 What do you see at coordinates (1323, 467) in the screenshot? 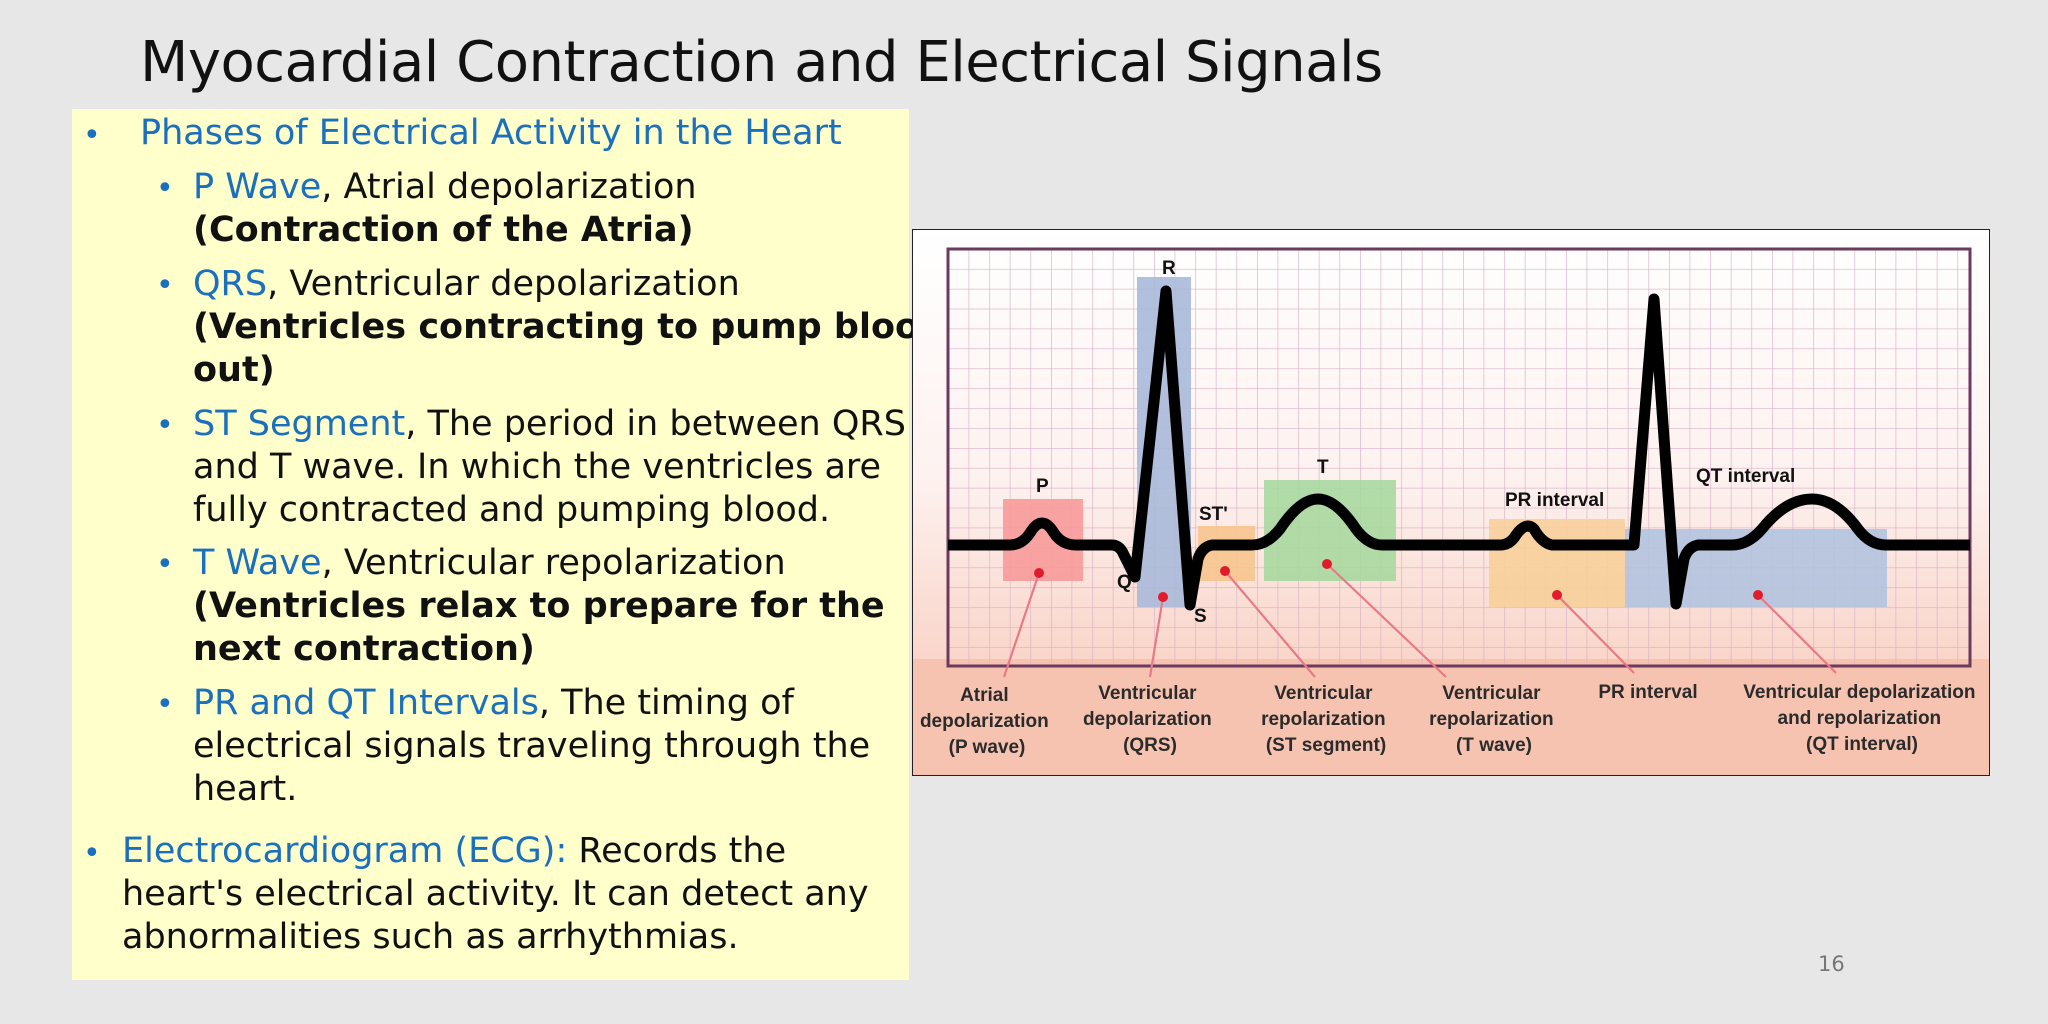
I see `label-t: T` at bounding box center [1323, 467].